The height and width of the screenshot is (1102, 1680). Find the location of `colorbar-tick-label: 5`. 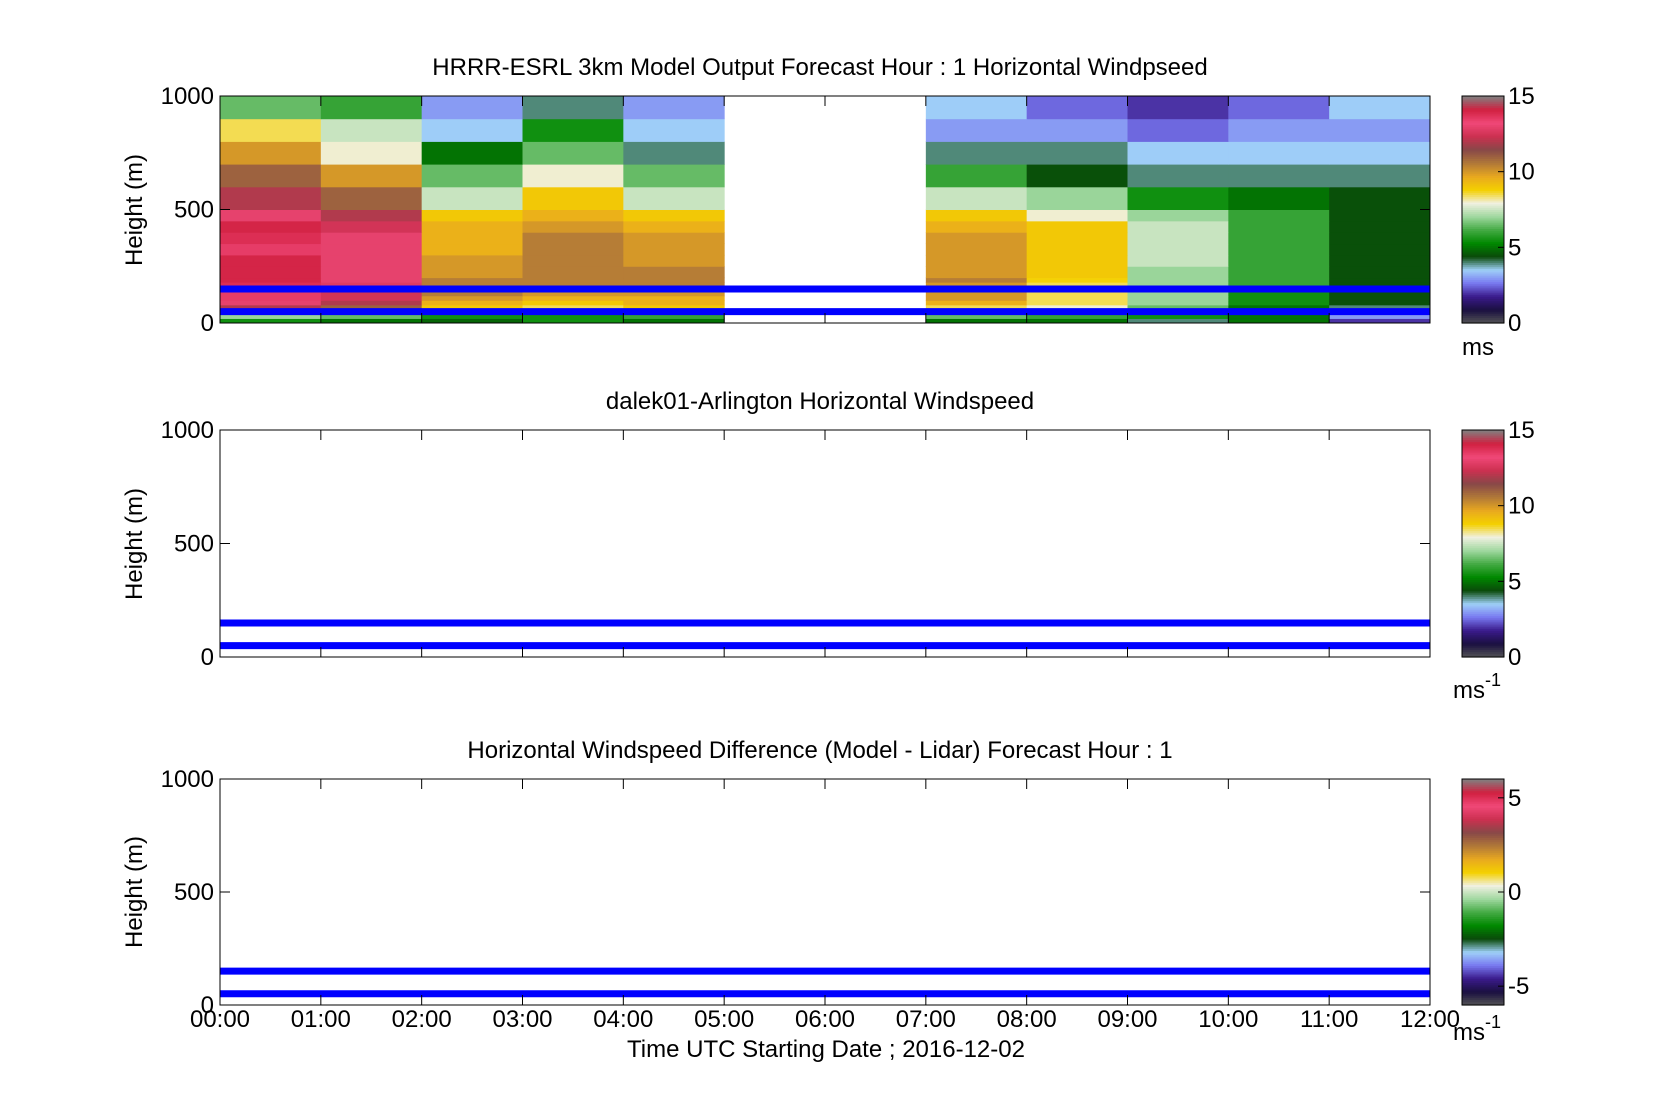

colorbar-tick-label: 5 is located at coordinates (1514, 247).